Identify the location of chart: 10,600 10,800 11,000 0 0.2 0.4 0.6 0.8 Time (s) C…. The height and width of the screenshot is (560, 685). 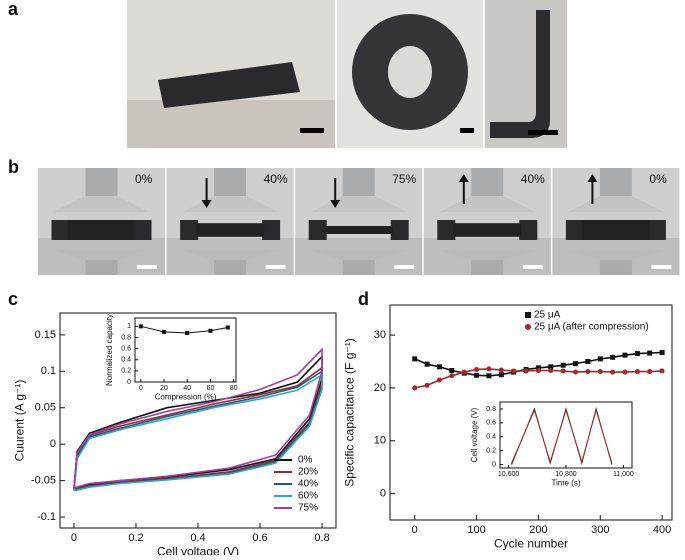
(552, 444).